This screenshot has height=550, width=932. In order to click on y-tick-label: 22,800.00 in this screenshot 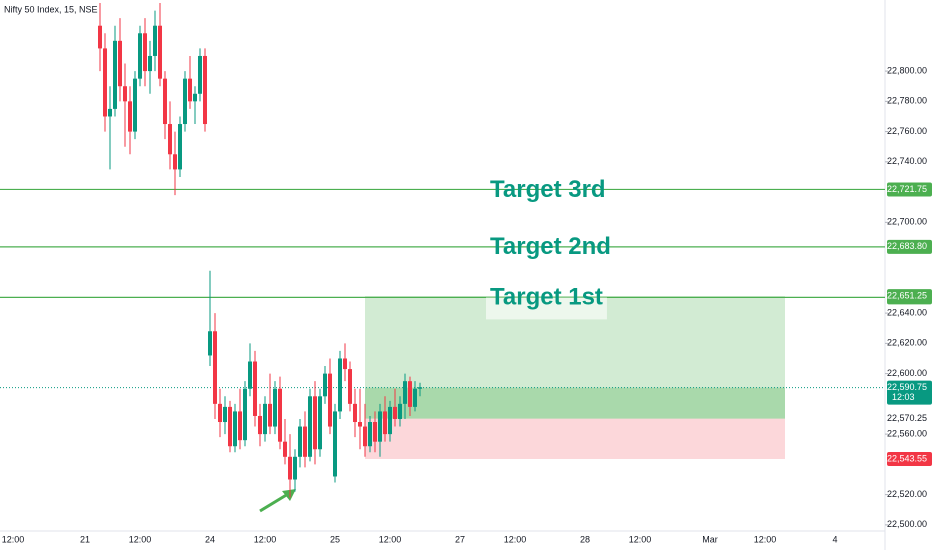, I will do `click(907, 70)`.